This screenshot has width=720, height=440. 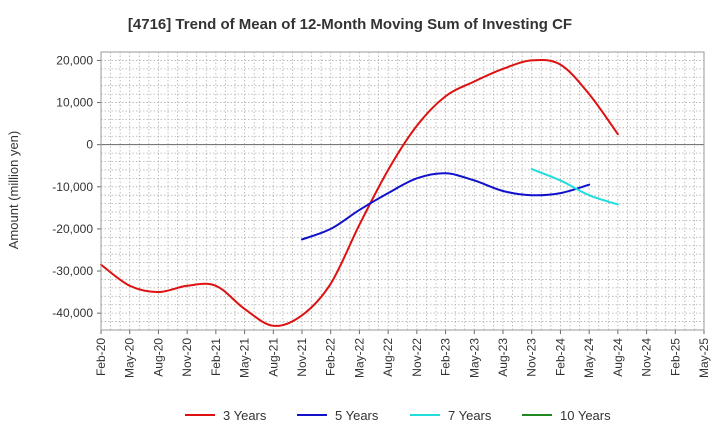 I want to click on x-tick-label: Aug-24, so click(x=618, y=357).